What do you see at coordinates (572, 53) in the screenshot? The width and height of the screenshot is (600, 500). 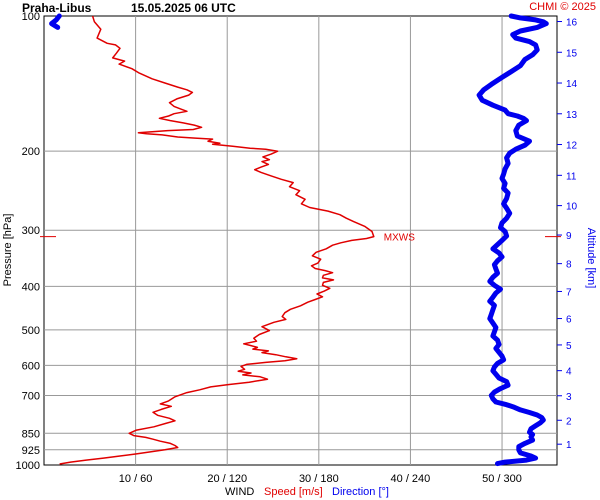 I see `altitude-tick-label: 15` at bounding box center [572, 53].